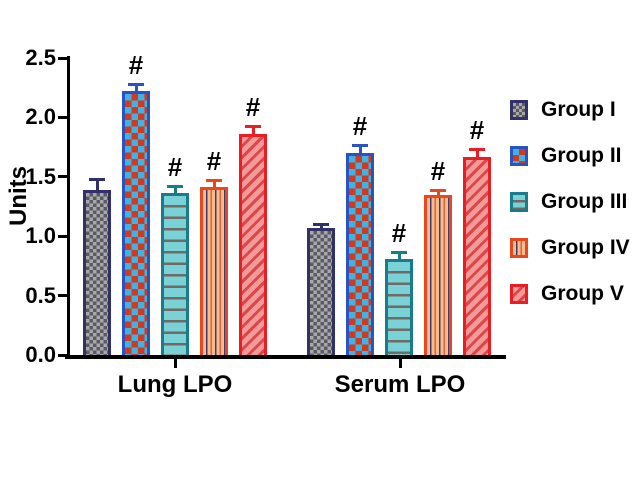 This screenshot has height=480, width=640. Describe the element at coordinates (581, 155) in the screenshot. I see `legend-label-group-ii: Group II` at that location.